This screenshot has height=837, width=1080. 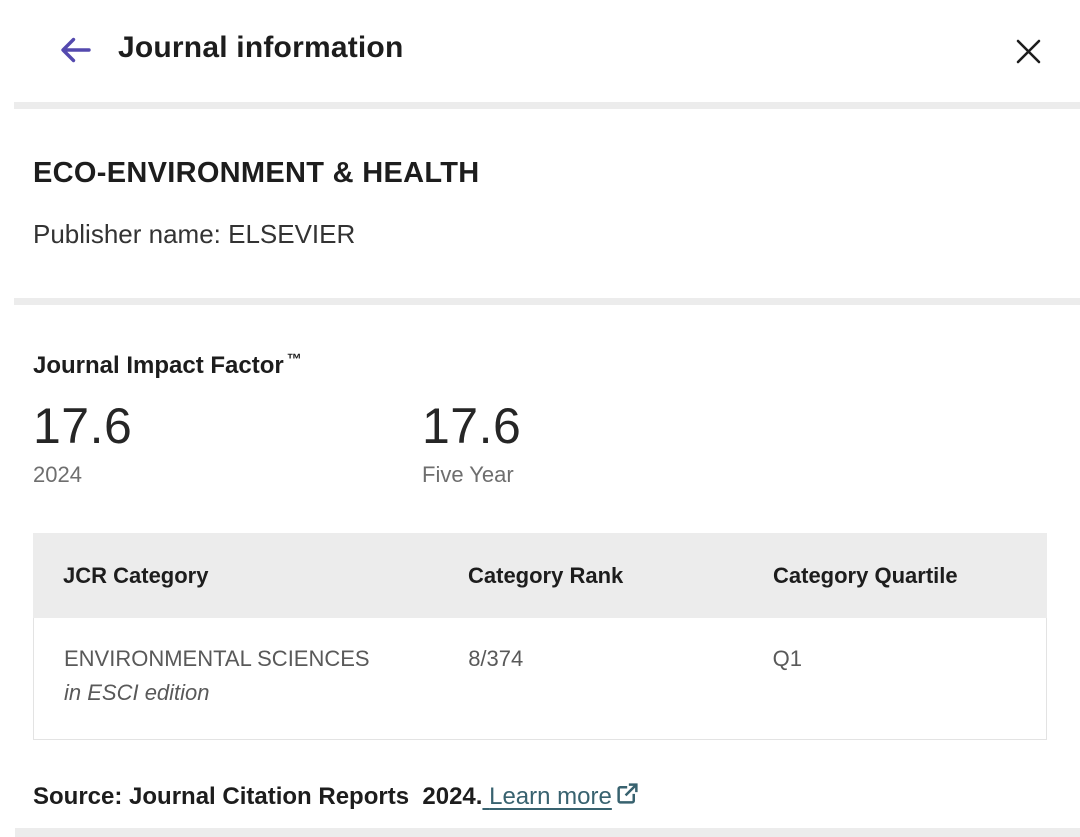 I want to click on impact-factor-title: Journal Impact Factor ™, so click(x=167, y=365).